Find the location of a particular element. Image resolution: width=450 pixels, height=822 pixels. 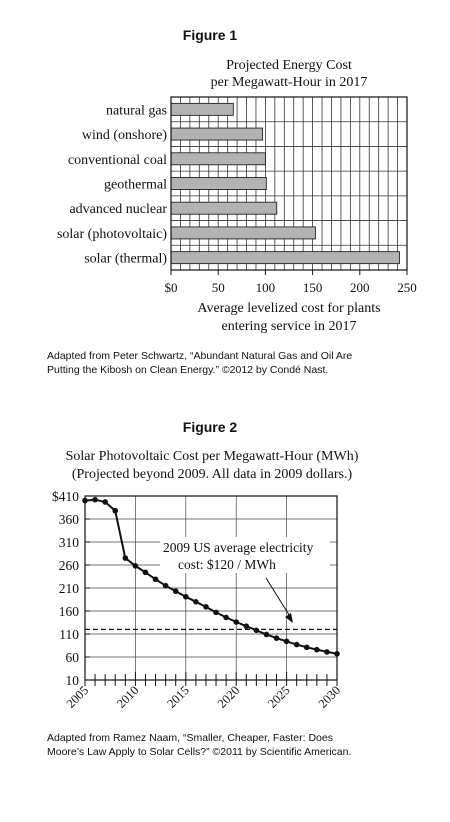

data-point-2024 is located at coordinates (276, 638).